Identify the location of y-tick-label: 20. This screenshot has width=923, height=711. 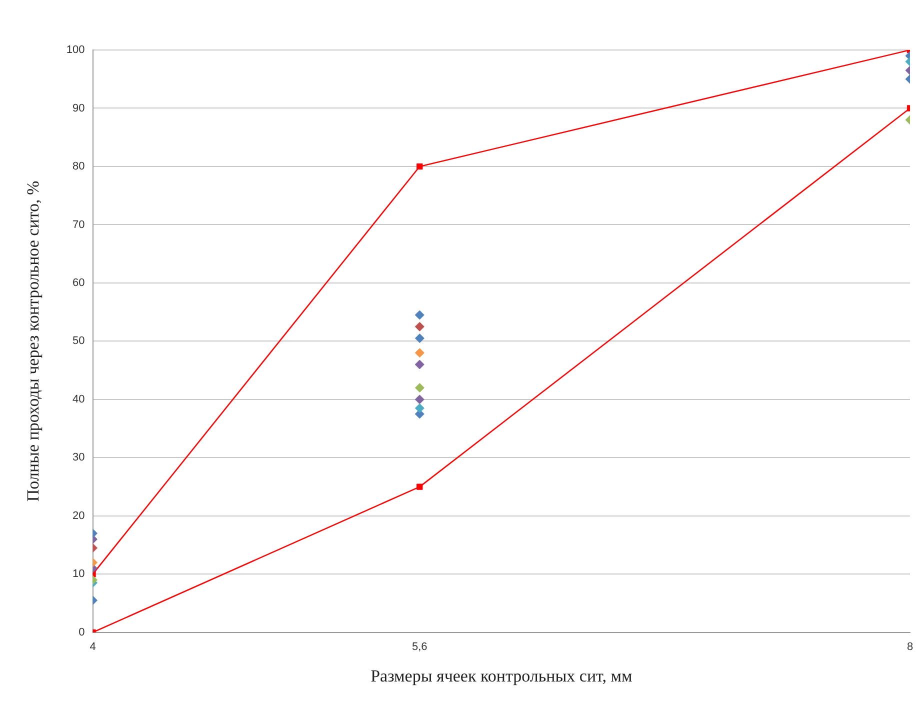
(78, 516).